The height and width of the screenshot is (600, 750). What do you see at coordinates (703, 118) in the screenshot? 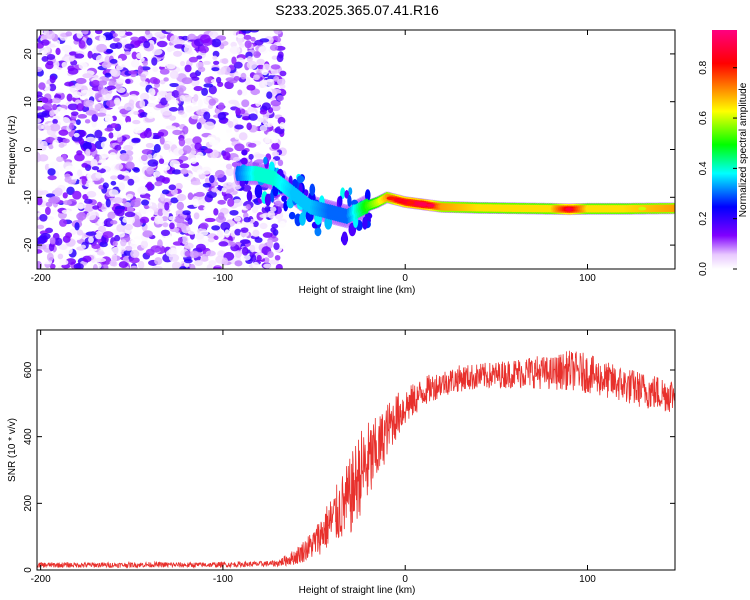
I see `colorbar-tick-label: 0.6` at bounding box center [703, 118].